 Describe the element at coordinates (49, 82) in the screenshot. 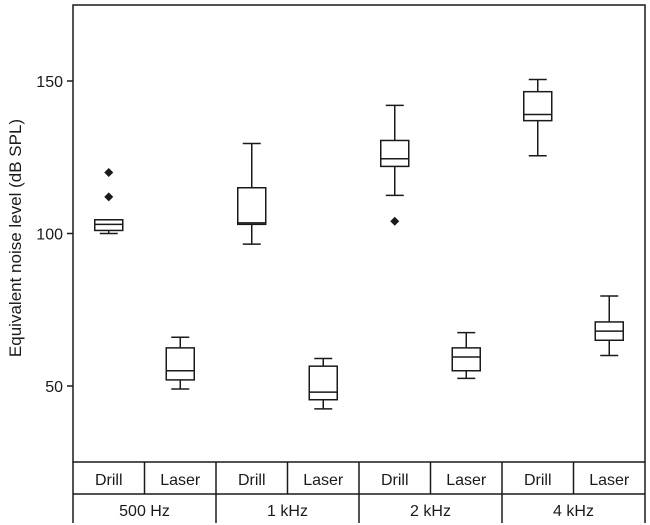

I see `y-tick-label: 150` at that location.